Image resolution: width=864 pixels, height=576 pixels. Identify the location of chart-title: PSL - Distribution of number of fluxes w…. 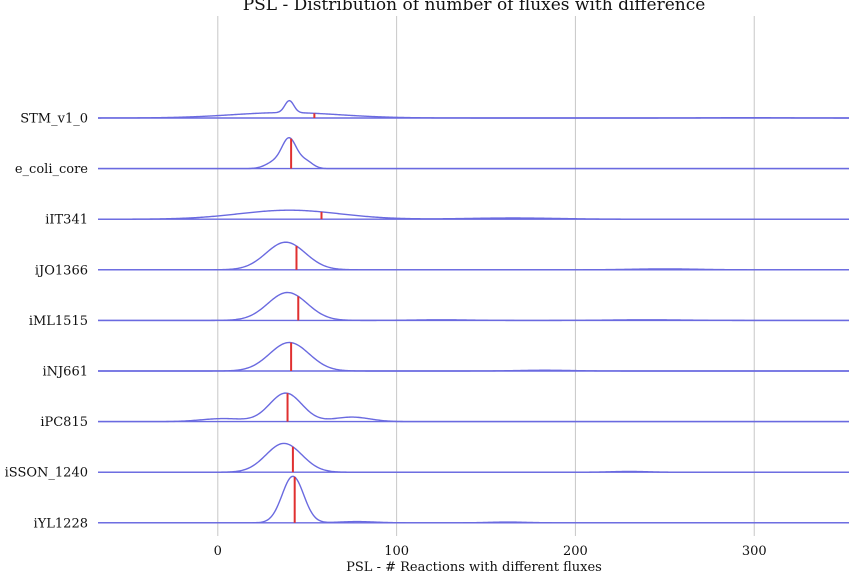
(474, 7).